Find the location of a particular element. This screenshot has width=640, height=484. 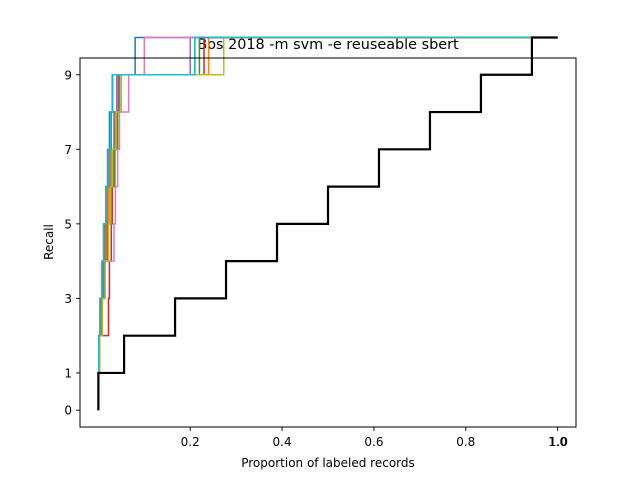

y-axis: 0 1 3 5 7 9 is located at coordinates (72, 243).